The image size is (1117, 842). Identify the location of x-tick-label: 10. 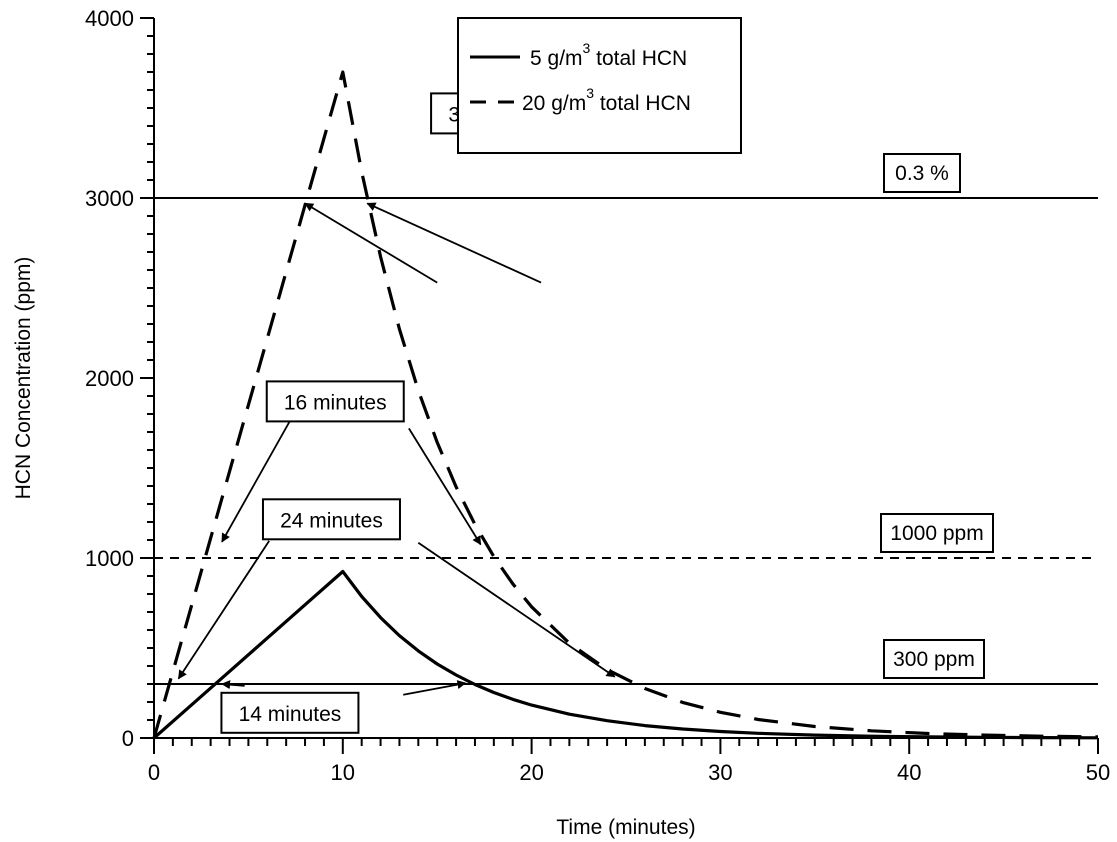
(343, 772).